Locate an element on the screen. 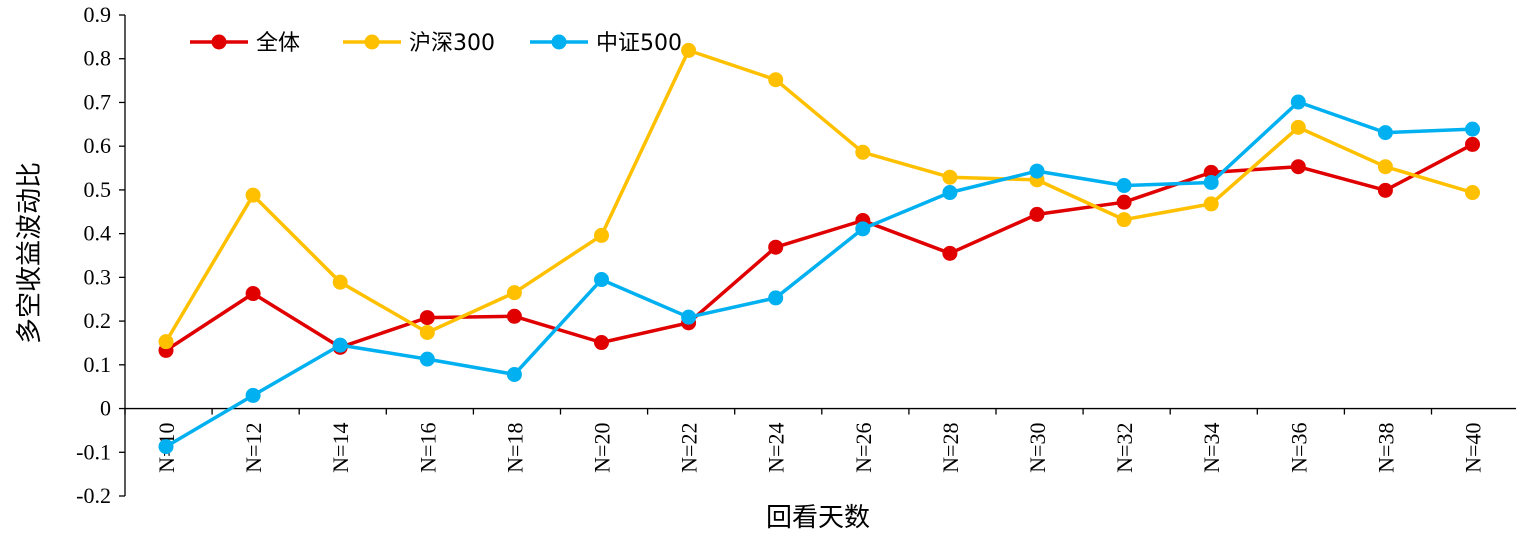 This screenshot has width=1524, height=537. x-tick-label: N=18 is located at coordinates (514, 448).